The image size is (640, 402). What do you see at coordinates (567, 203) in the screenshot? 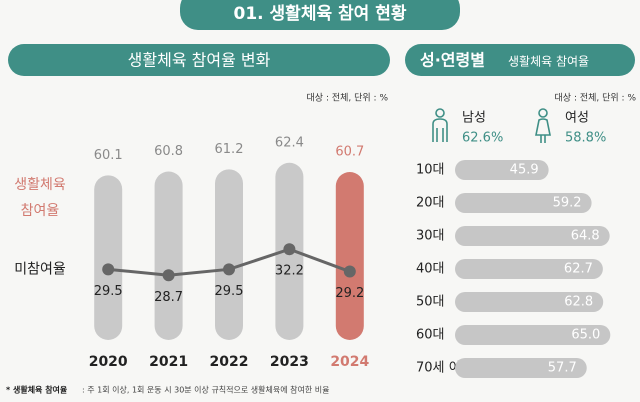
I see `bar-value-label: 59.2` at bounding box center [567, 203].